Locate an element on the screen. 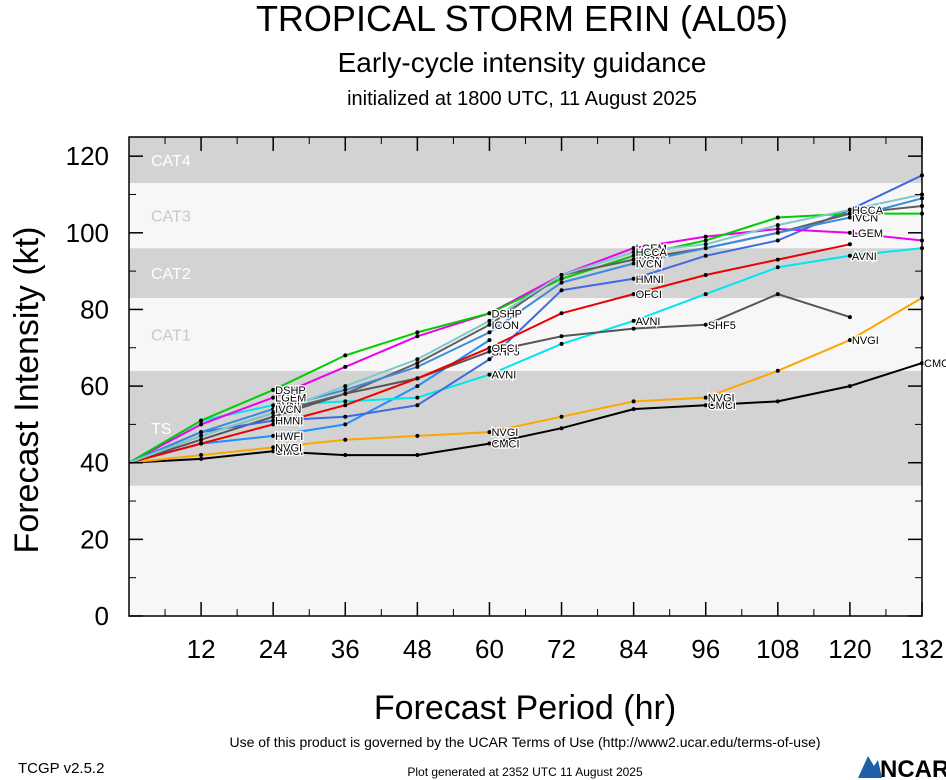 The height and width of the screenshot is (780, 946). ncar-logo-text: NCAR is located at coordinates (913, 768).